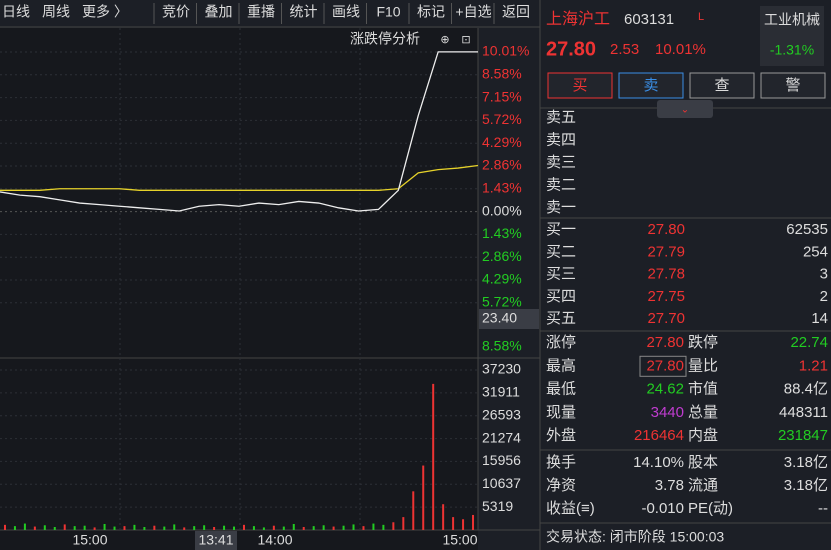 This screenshot has width=831, height=550. I want to click on ask-label: 卖四, so click(561, 139).